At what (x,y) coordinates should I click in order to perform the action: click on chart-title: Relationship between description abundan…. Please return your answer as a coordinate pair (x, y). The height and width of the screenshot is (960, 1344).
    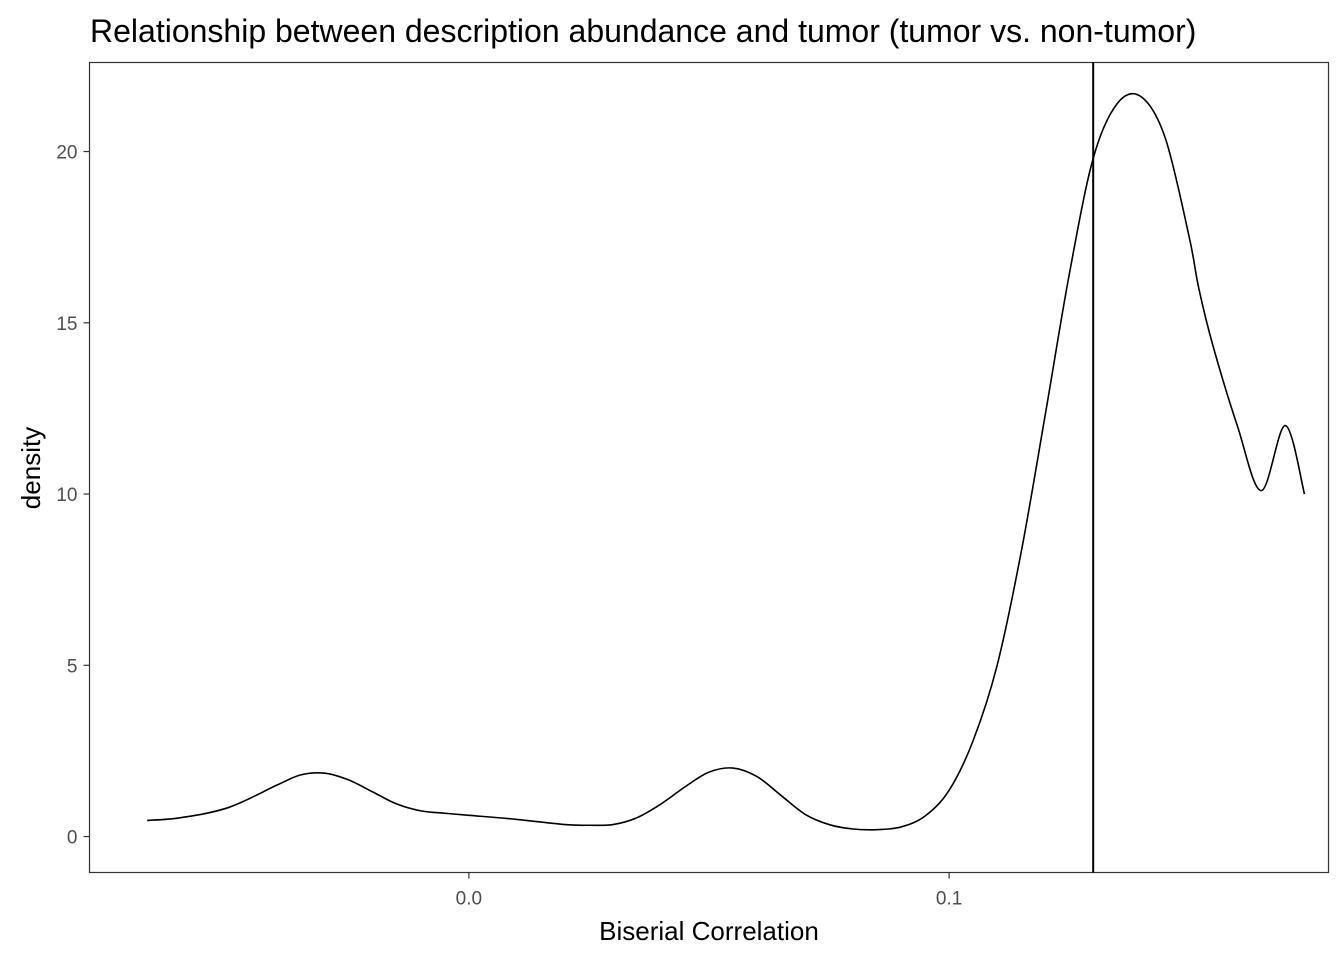
    Looking at the image, I should click on (643, 31).